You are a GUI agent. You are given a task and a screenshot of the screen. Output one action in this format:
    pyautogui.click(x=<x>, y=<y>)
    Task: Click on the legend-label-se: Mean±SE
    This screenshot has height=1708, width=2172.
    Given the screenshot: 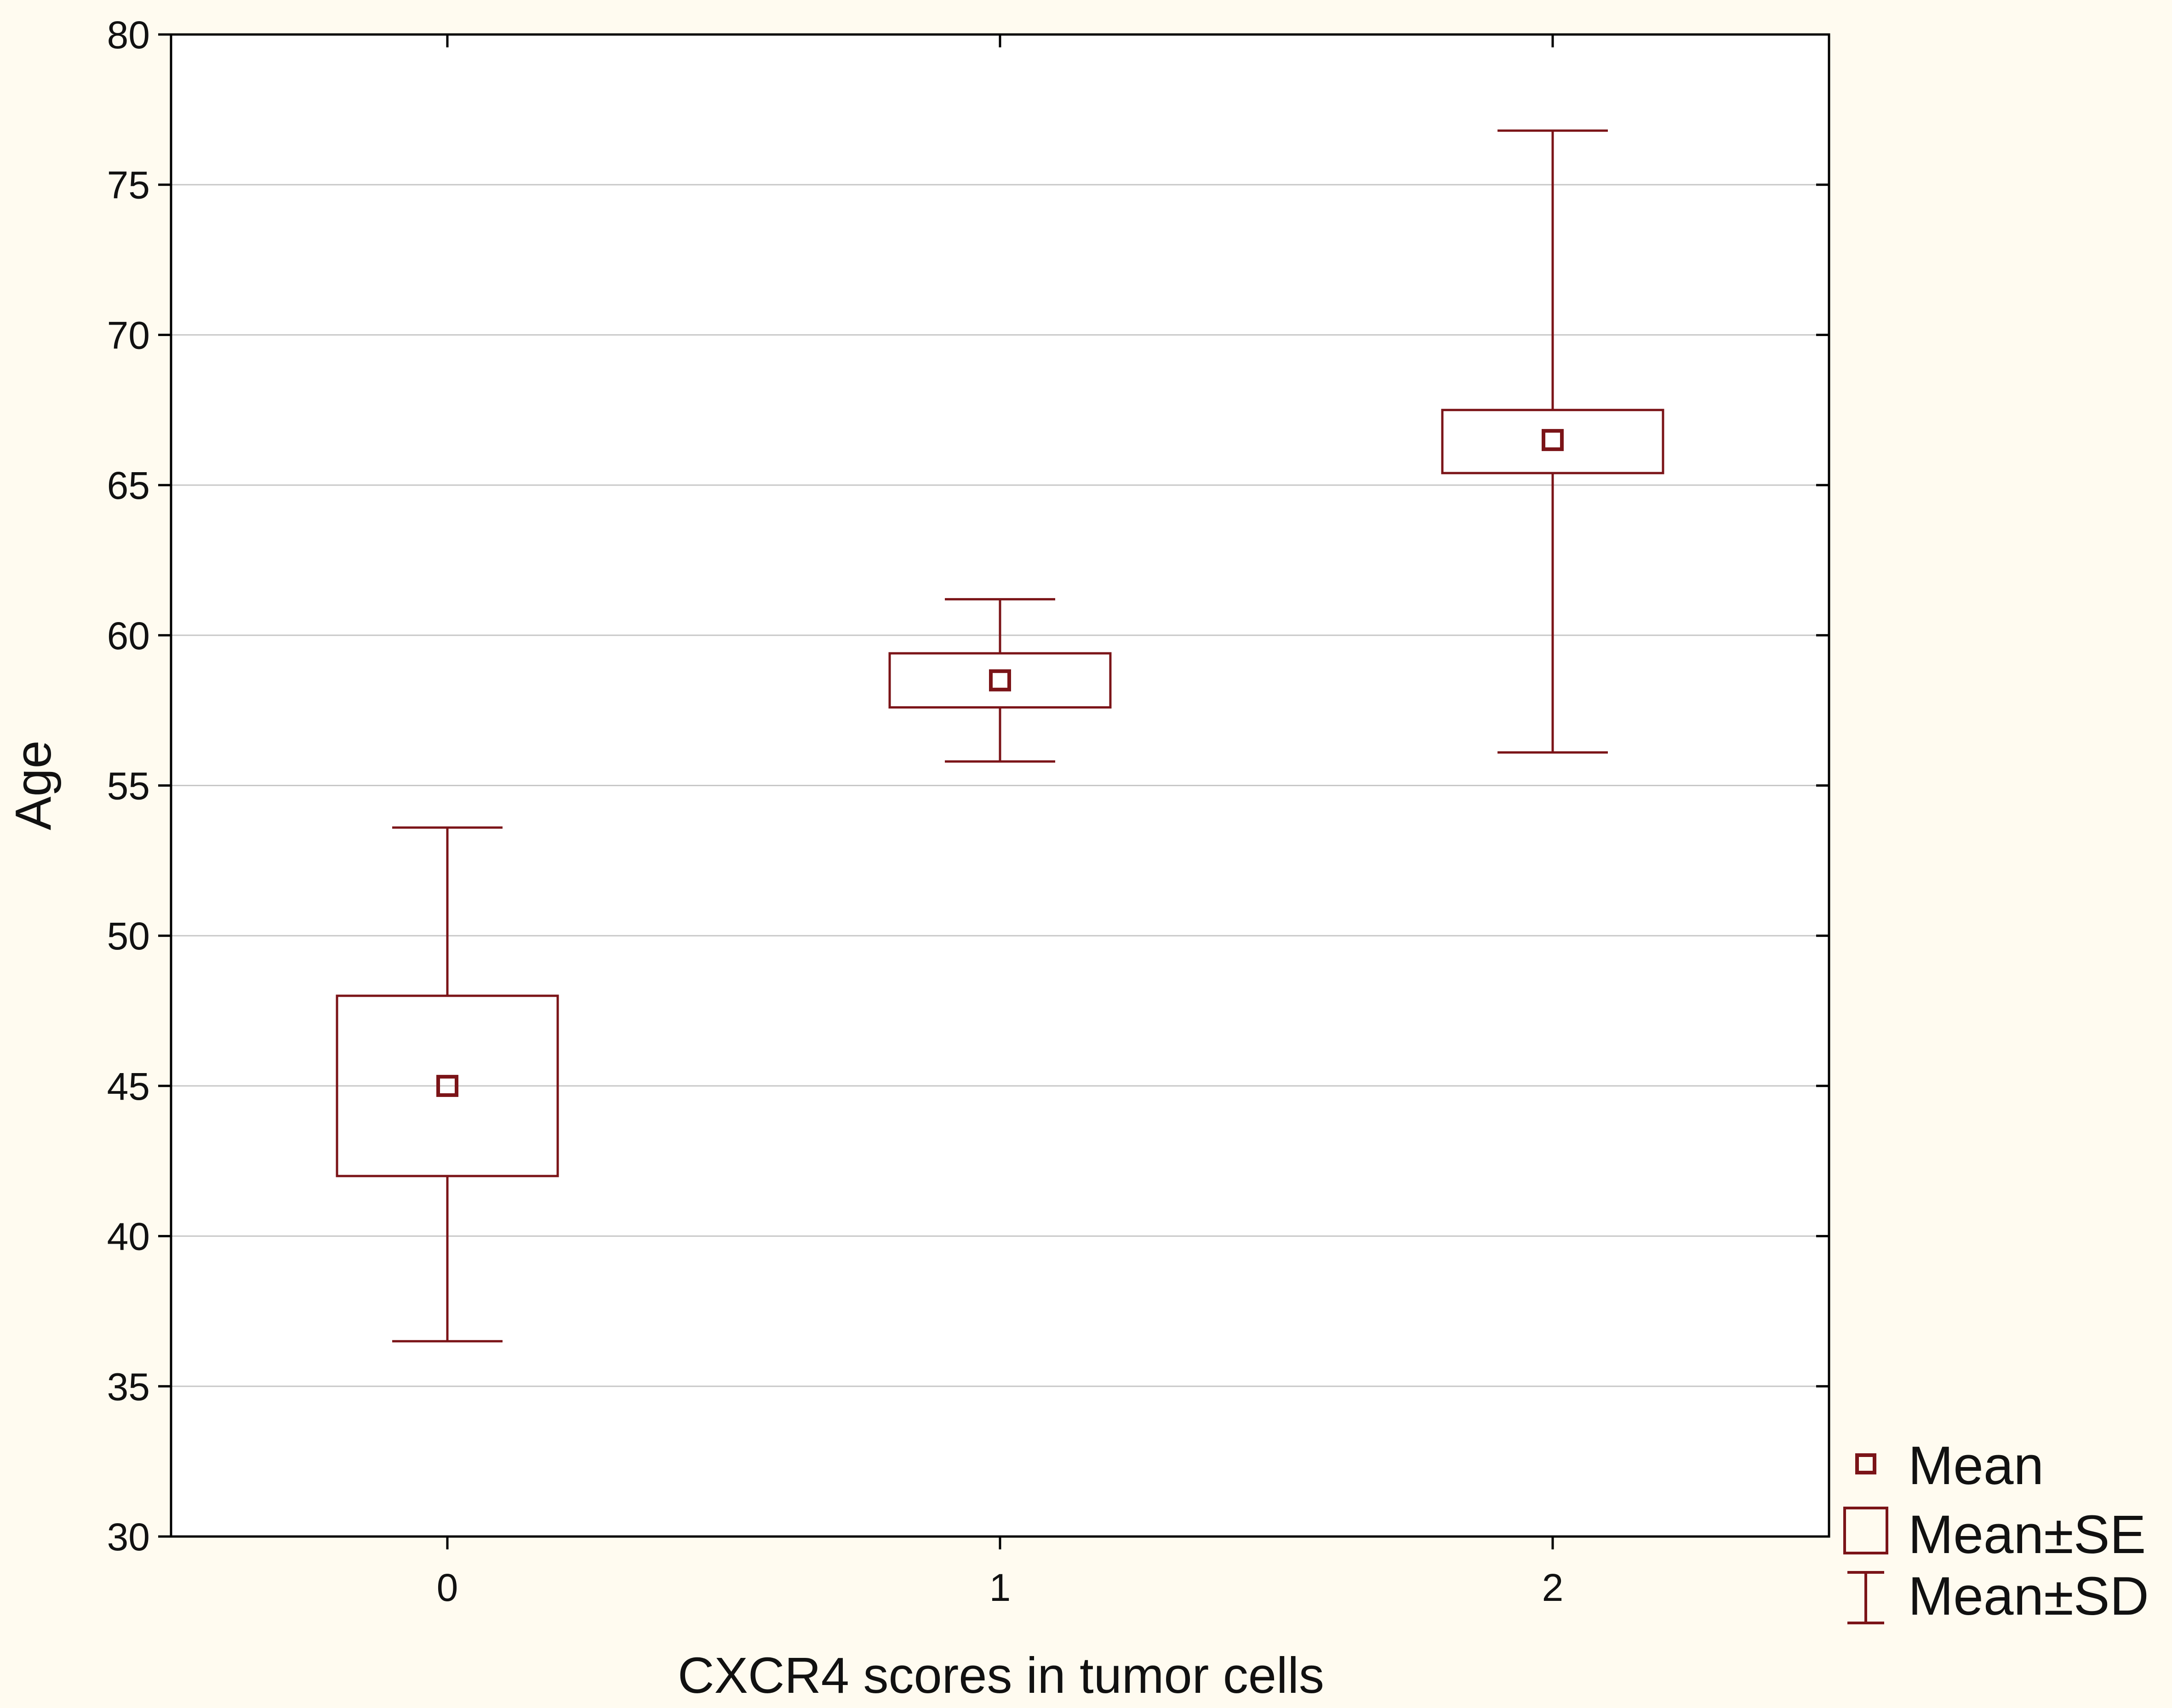 What is the action you would take?
    pyautogui.click(x=2027, y=1534)
    